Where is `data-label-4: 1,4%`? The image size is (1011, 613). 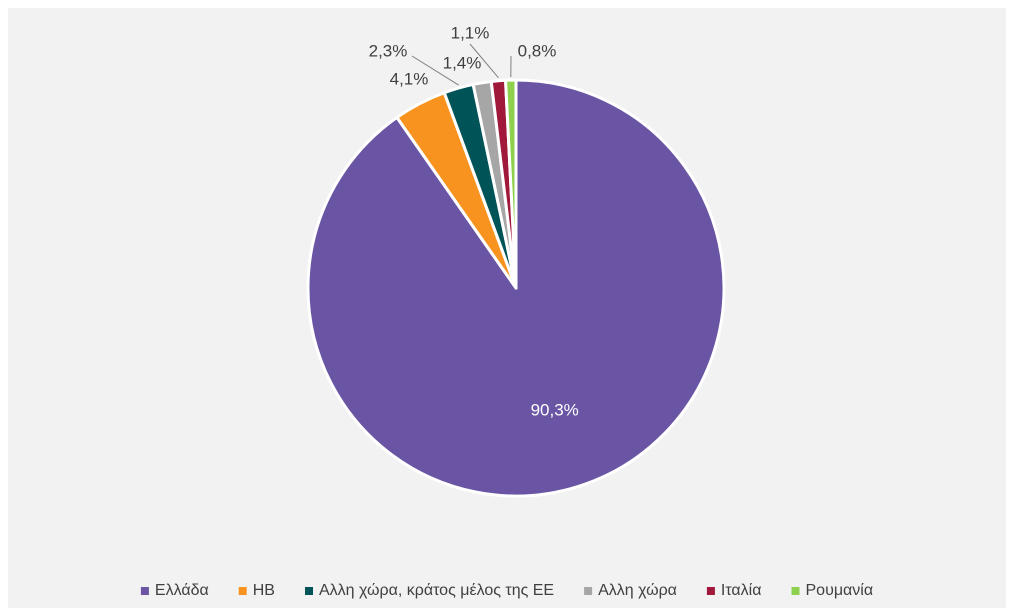 data-label-4: 1,4% is located at coordinates (462, 62).